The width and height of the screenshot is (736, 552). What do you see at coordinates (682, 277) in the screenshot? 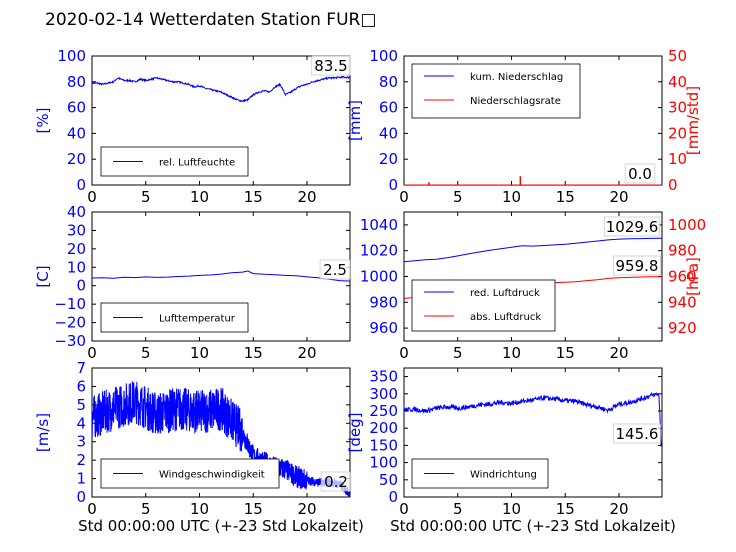
I see `y2-tick-label: 960` at bounding box center [682, 277].